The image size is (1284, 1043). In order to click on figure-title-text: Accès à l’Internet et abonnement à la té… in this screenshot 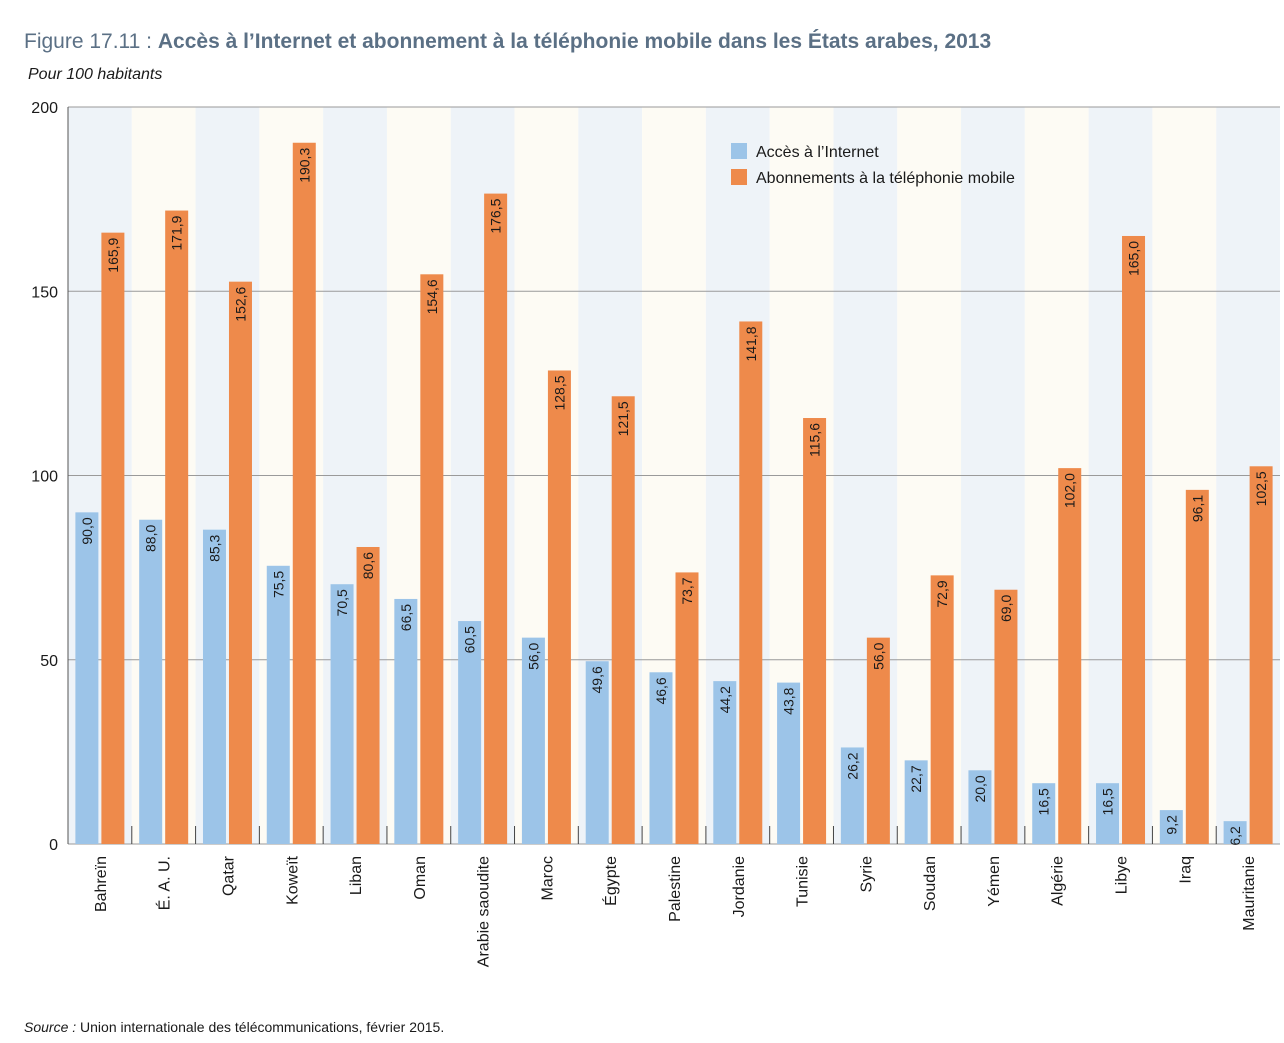, I will do `click(574, 41)`.